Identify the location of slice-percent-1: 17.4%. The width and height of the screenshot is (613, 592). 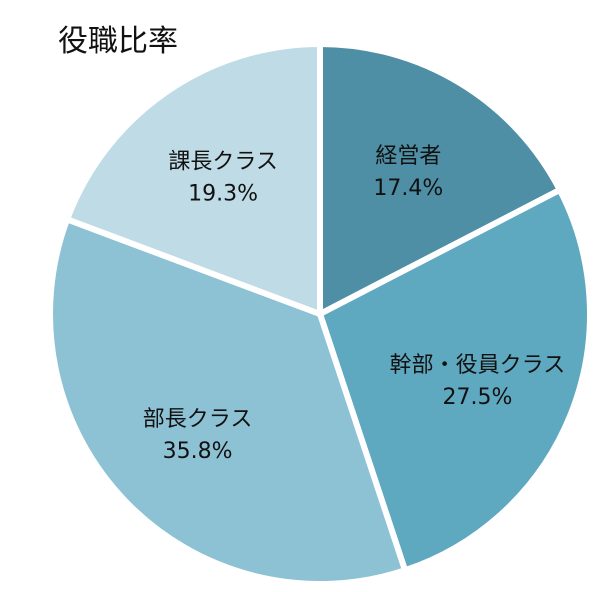
(408, 188).